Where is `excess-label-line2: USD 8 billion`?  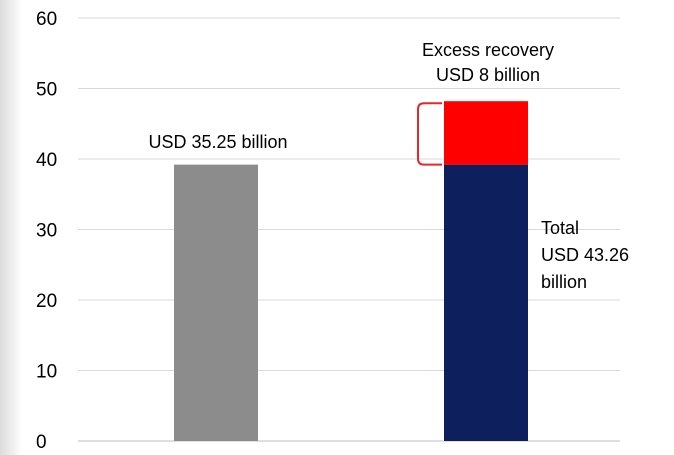
excess-label-line2: USD 8 billion is located at coordinates (488, 75).